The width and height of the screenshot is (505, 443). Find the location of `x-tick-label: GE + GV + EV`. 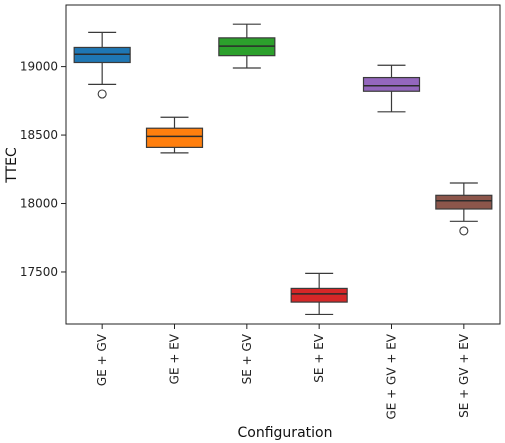

x-tick-label: GE + GV + EV is located at coordinates (392, 376).